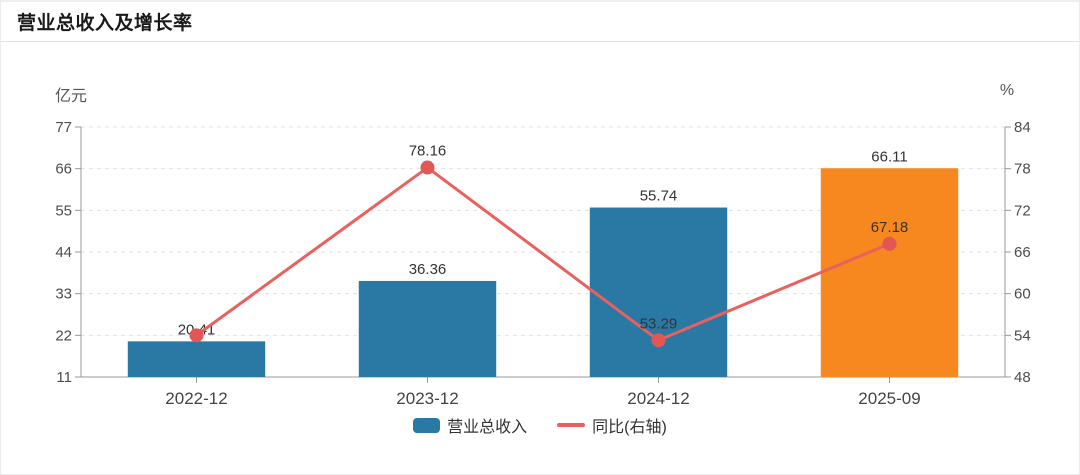  What do you see at coordinates (1022, 127) in the screenshot?
I see `right-axis-tick-label: 84` at bounding box center [1022, 127].